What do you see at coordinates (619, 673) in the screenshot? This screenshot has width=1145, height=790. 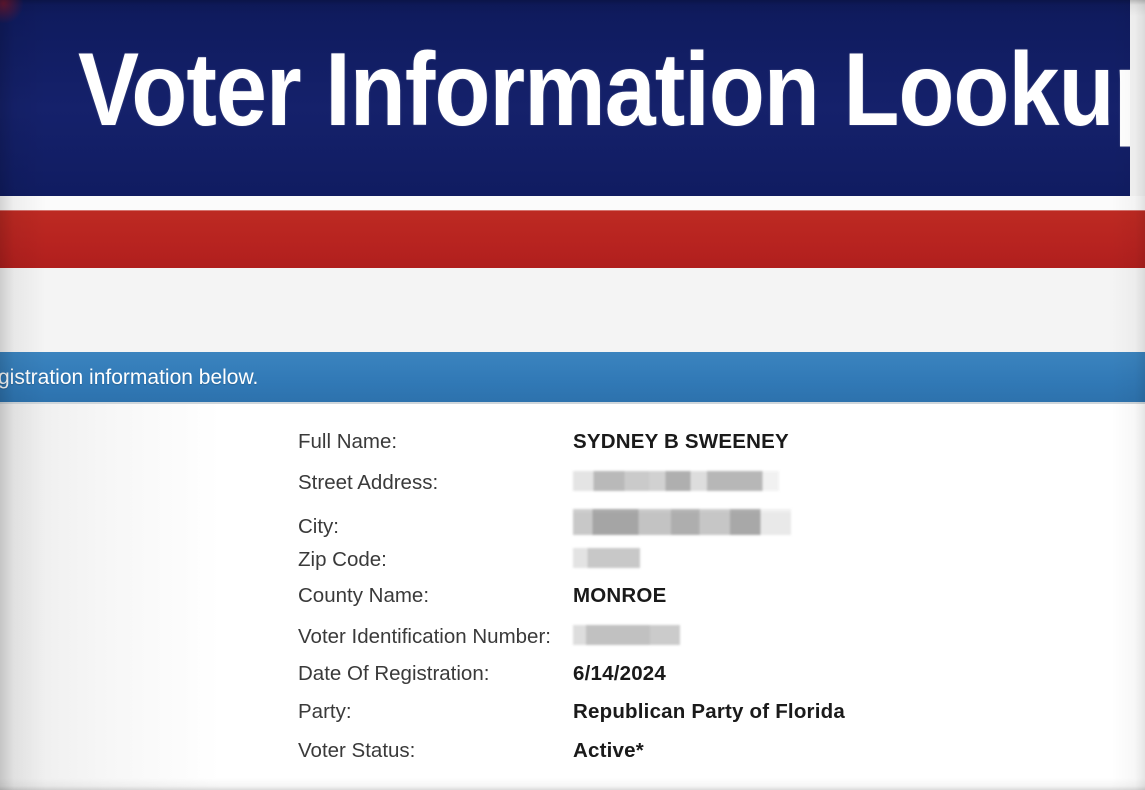 I see `detail-row-value: 6/14/2024` at bounding box center [619, 673].